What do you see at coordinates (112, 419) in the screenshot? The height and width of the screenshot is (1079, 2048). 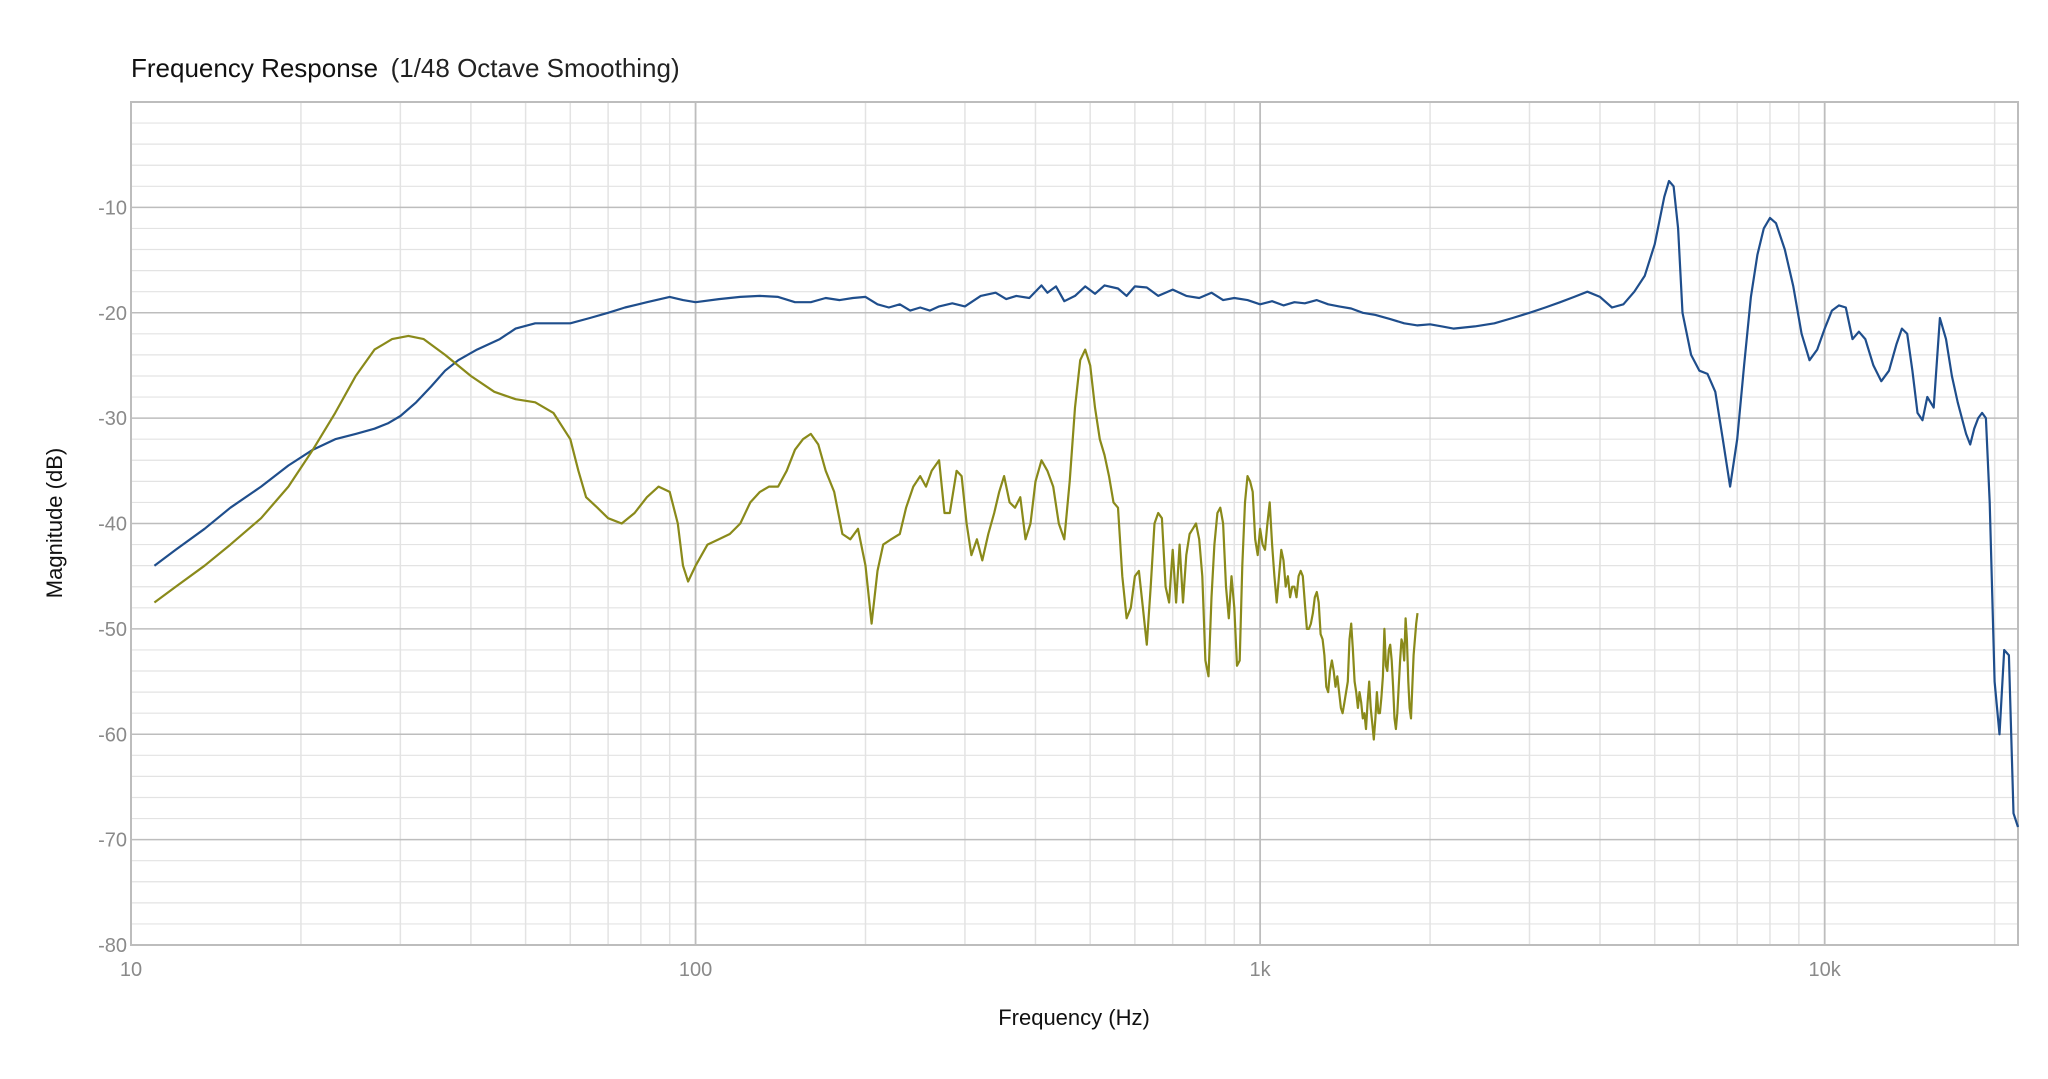 I see `y-tick-label: -30` at bounding box center [112, 419].